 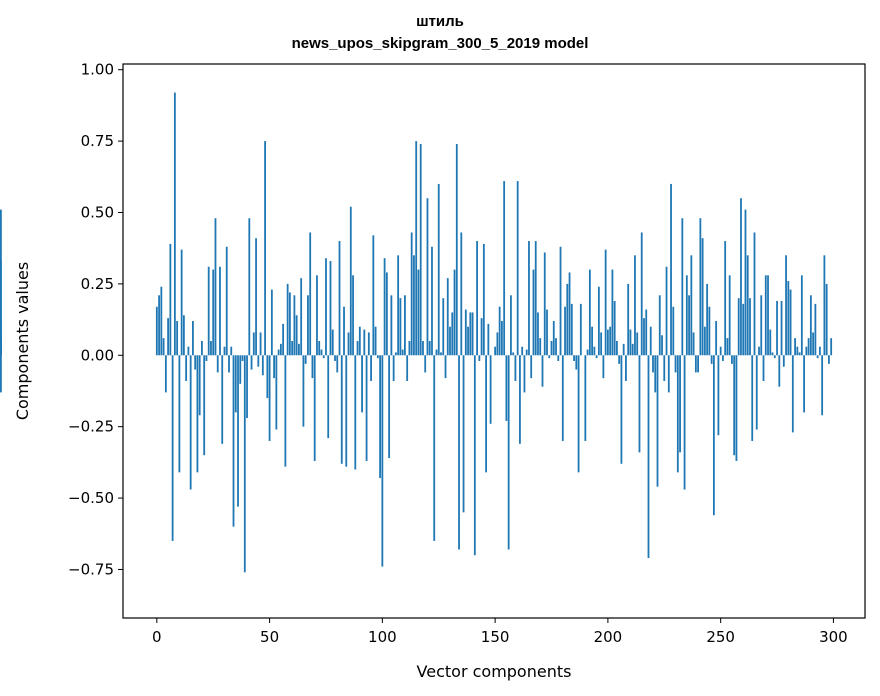 I want to click on x-tick-label: 100, so click(x=382, y=637).